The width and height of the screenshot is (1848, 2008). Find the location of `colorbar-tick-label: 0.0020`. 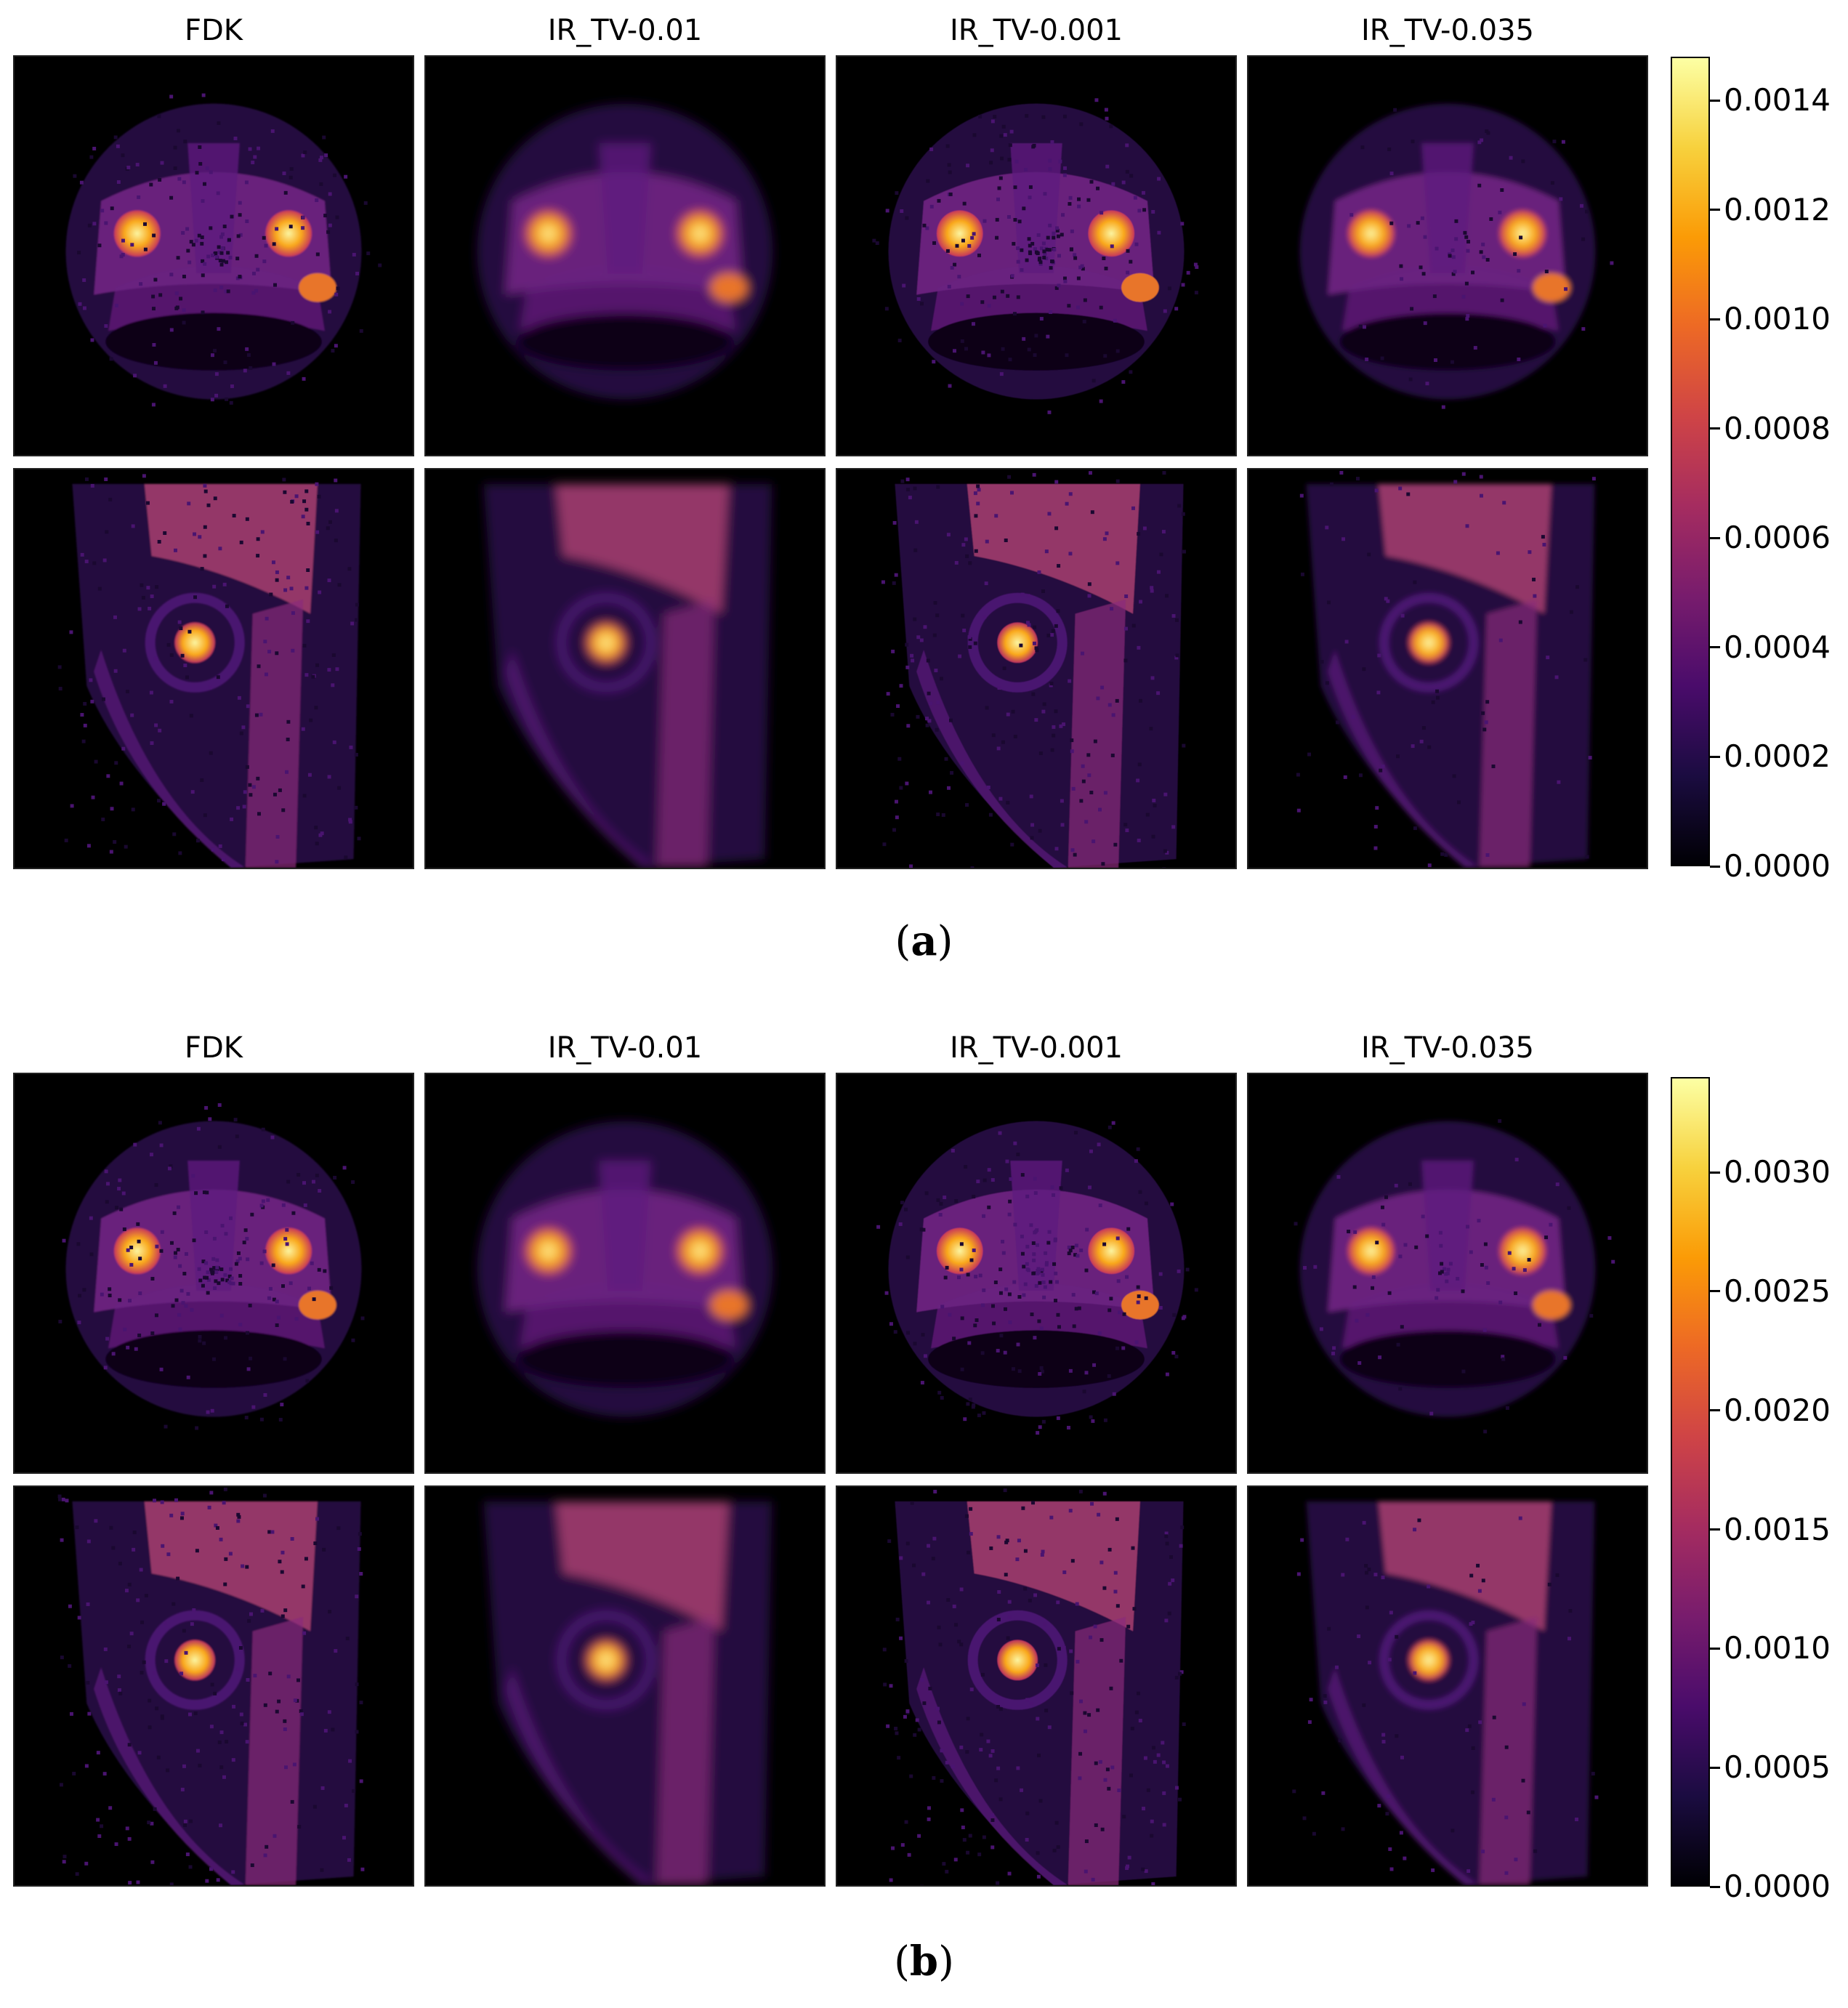

colorbar-tick-label: 0.0020 is located at coordinates (1777, 1410).